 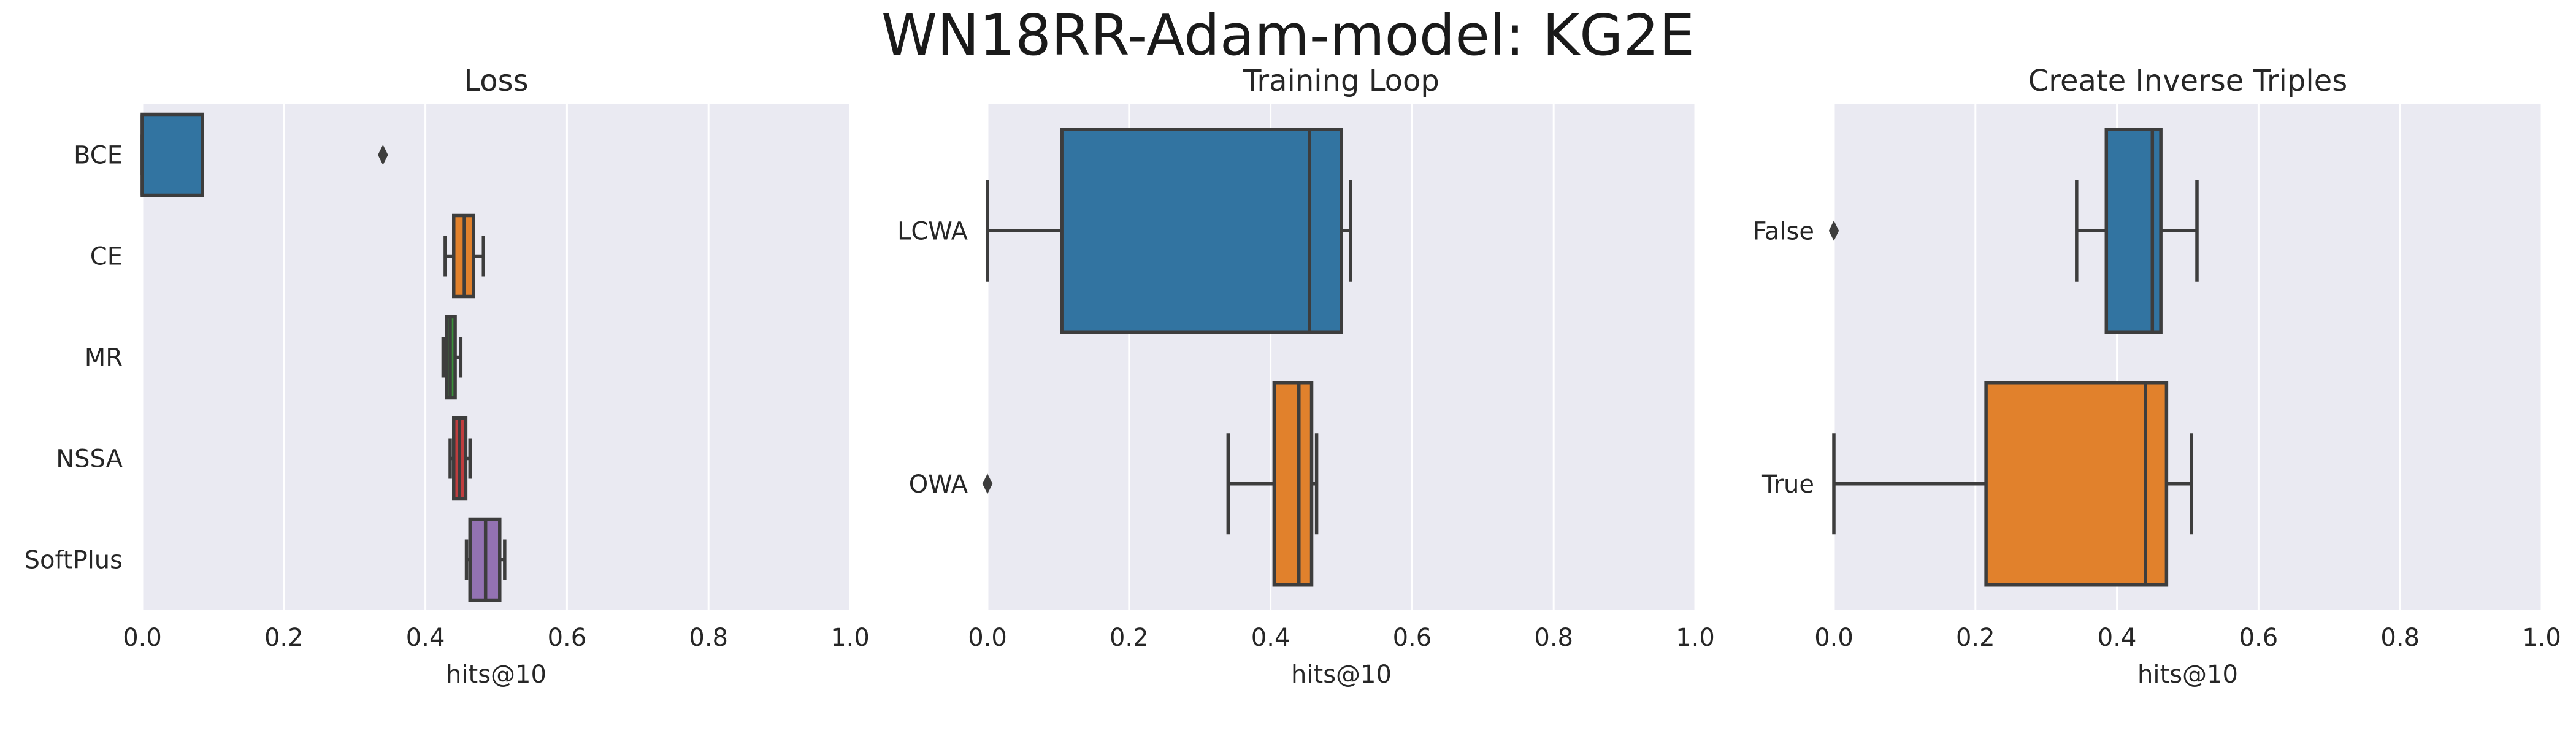 What do you see at coordinates (89, 459) in the screenshot?
I see `y-tick-label: NSSA` at bounding box center [89, 459].